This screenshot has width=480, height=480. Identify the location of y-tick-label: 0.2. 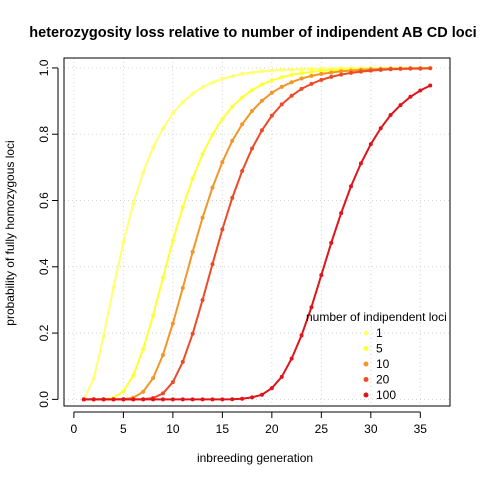
(44, 332).